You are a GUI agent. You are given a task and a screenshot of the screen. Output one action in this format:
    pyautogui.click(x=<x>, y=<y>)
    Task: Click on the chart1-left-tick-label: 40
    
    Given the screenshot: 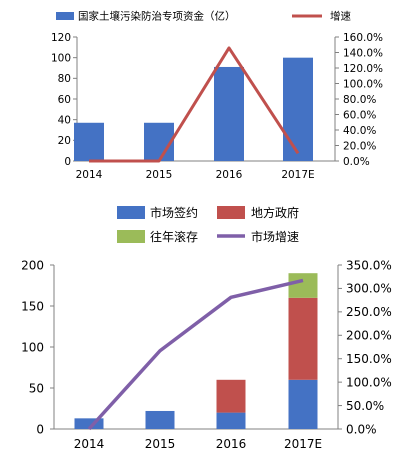 What is the action you would take?
    pyautogui.click(x=64, y=120)
    